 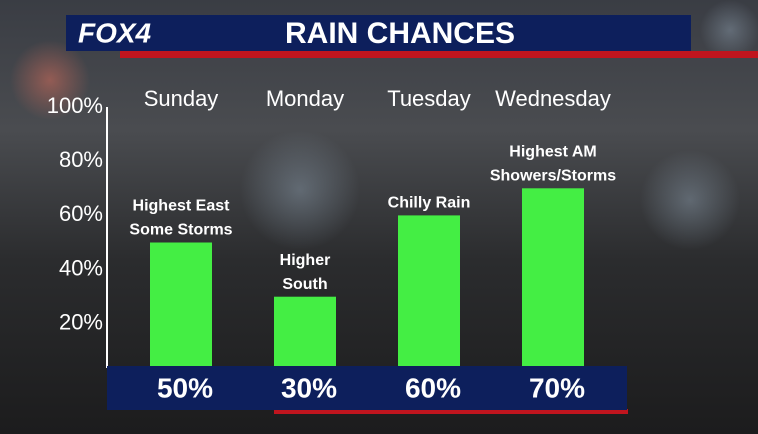 What do you see at coordinates (553, 176) in the screenshot?
I see `annotation: Showers/Storms` at bounding box center [553, 176].